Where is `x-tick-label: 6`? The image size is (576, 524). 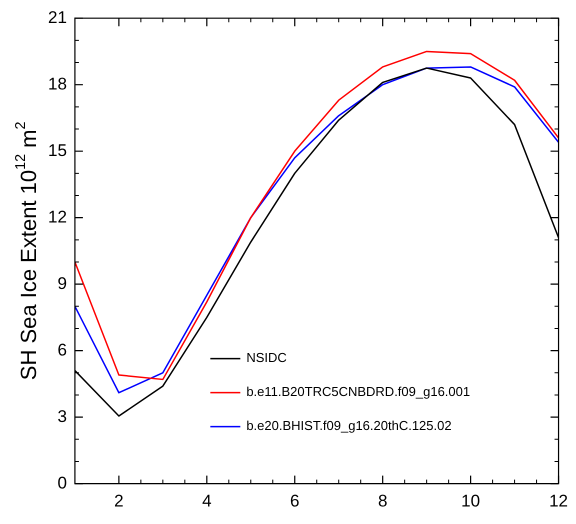 x-tick-label: 6 is located at coordinates (295, 500).